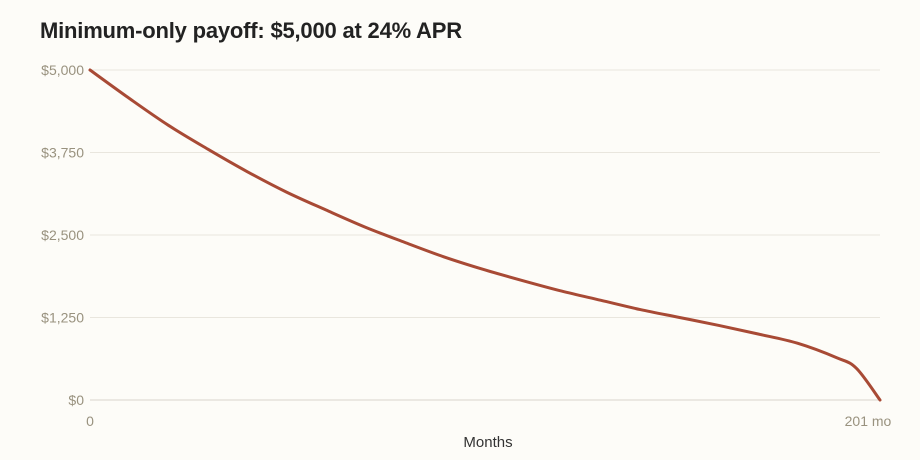  Describe the element at coordinates (488, 421) in the screenshot. I see `x-axis-ticks: 0 201 mo` at that location.